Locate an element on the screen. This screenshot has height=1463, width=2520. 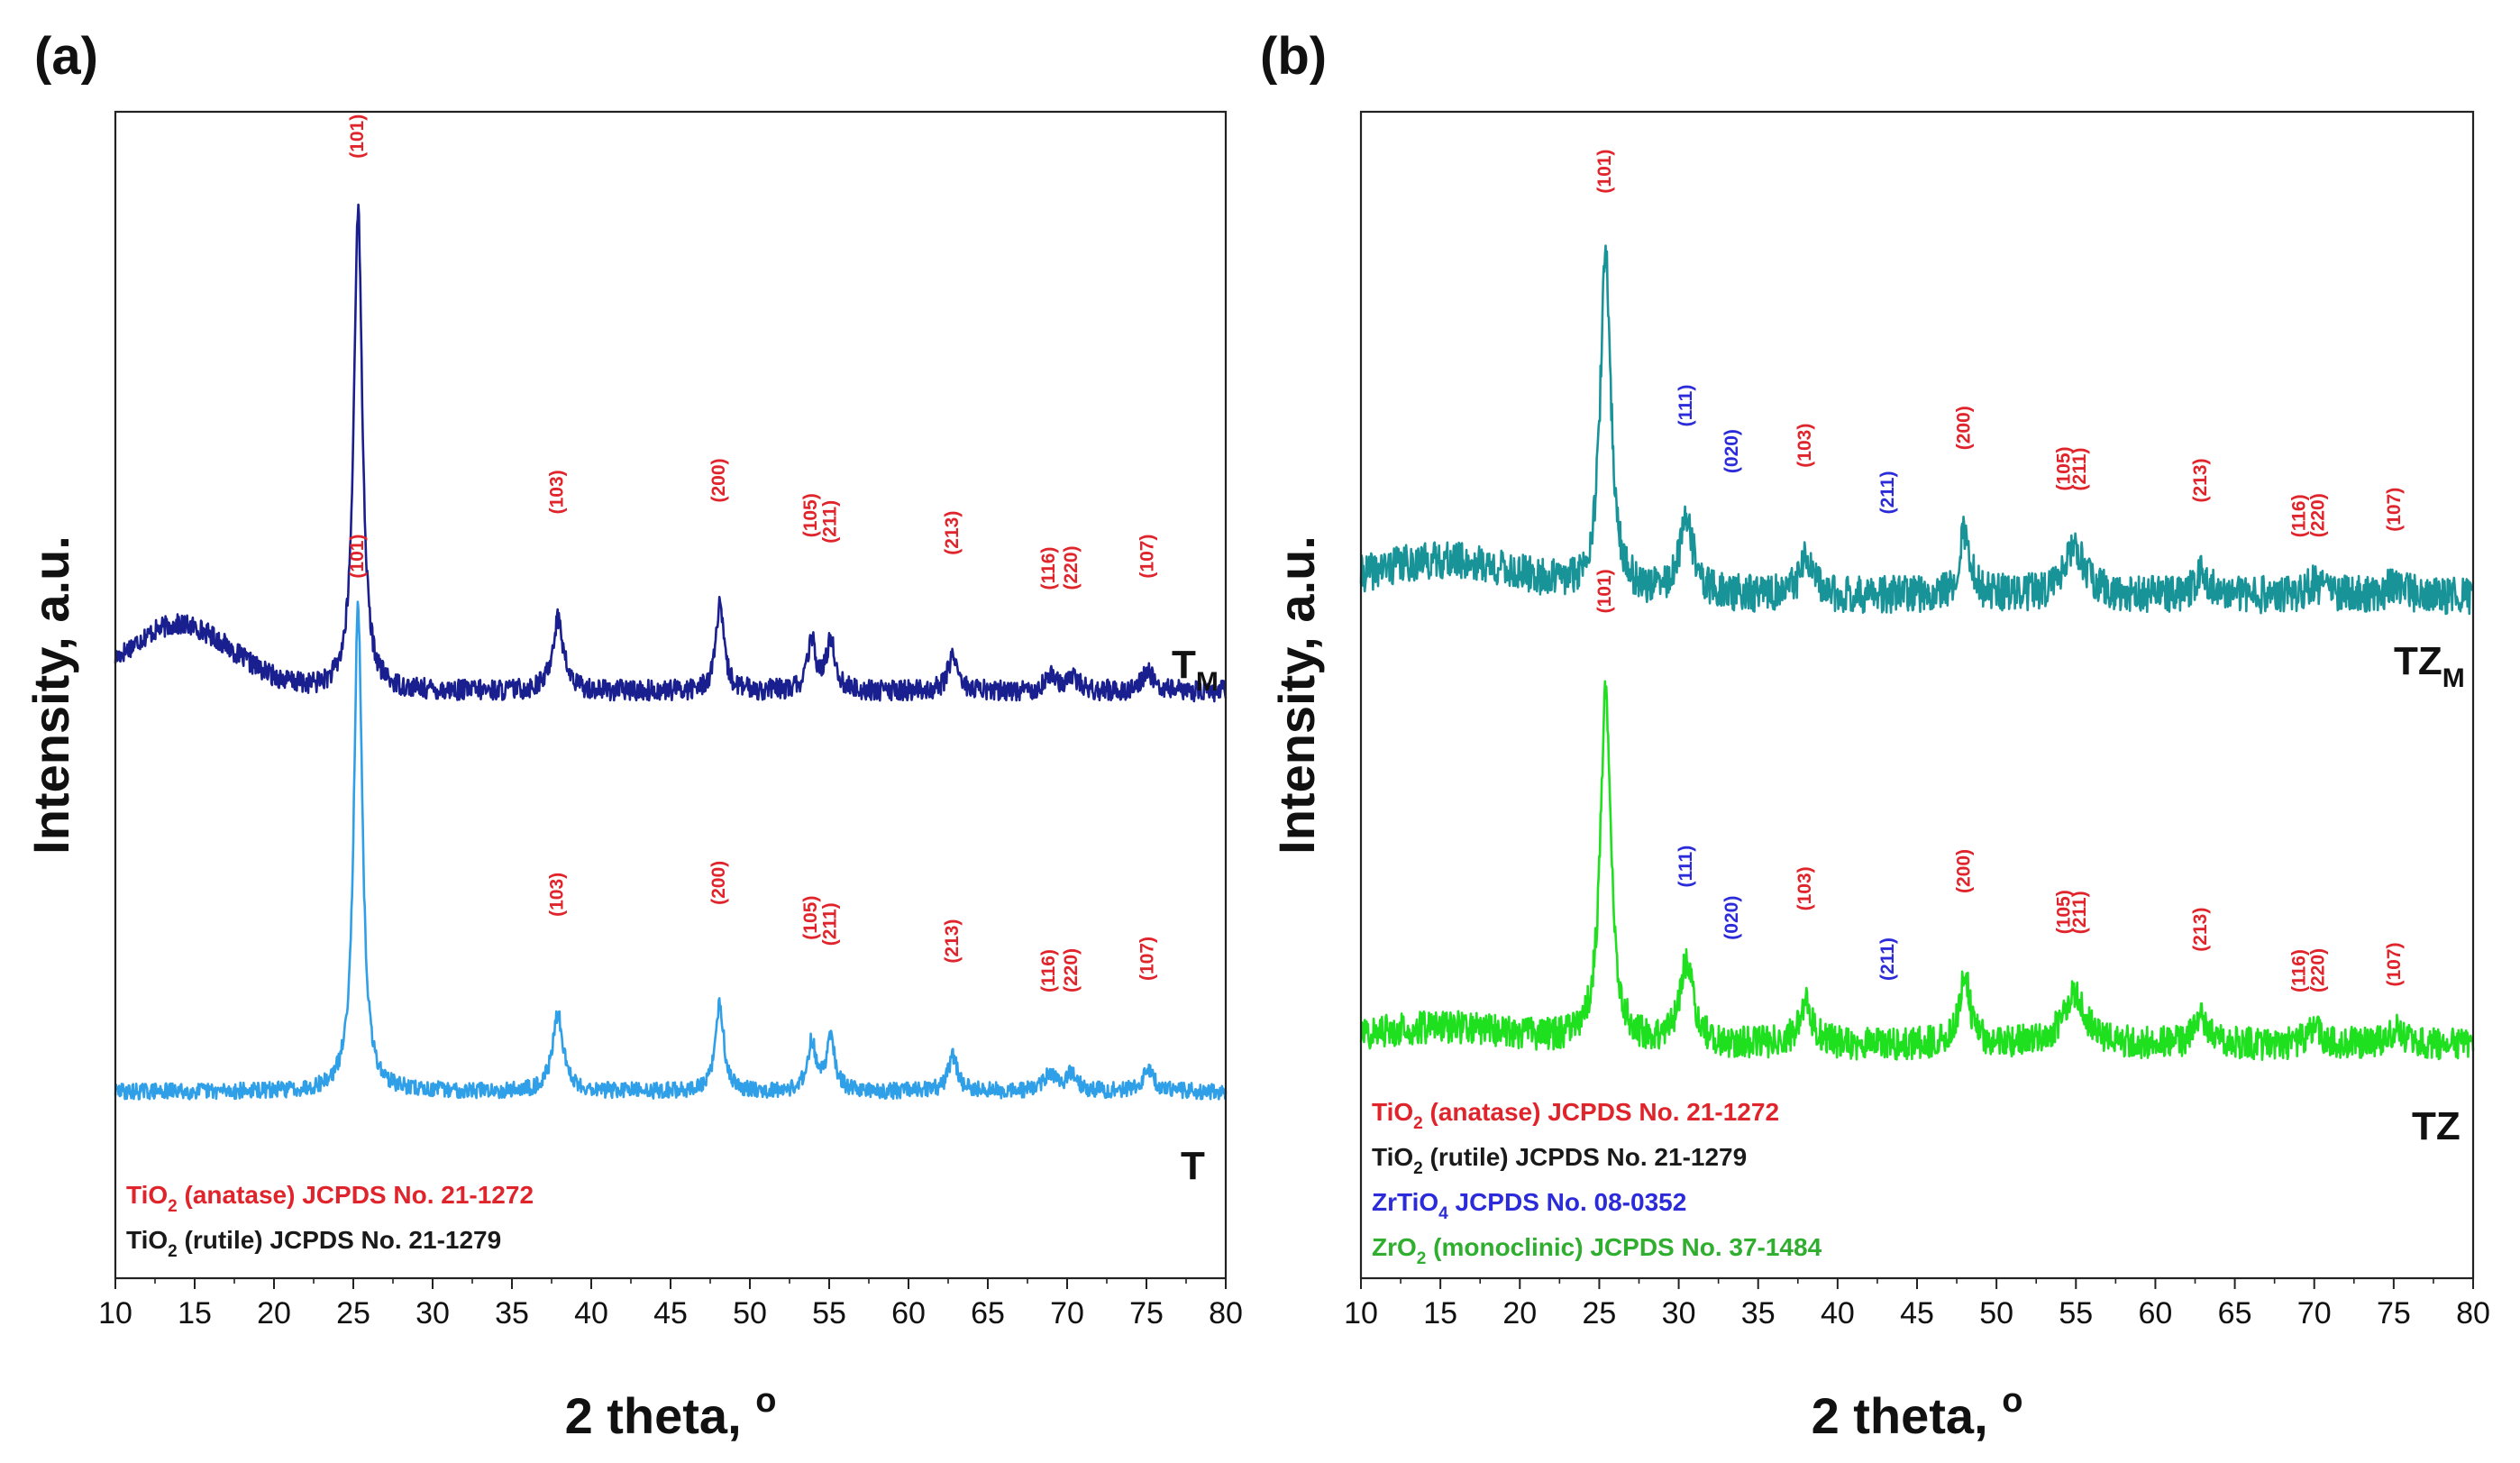
panel-label: (a) is located at coordinates (66, 57).